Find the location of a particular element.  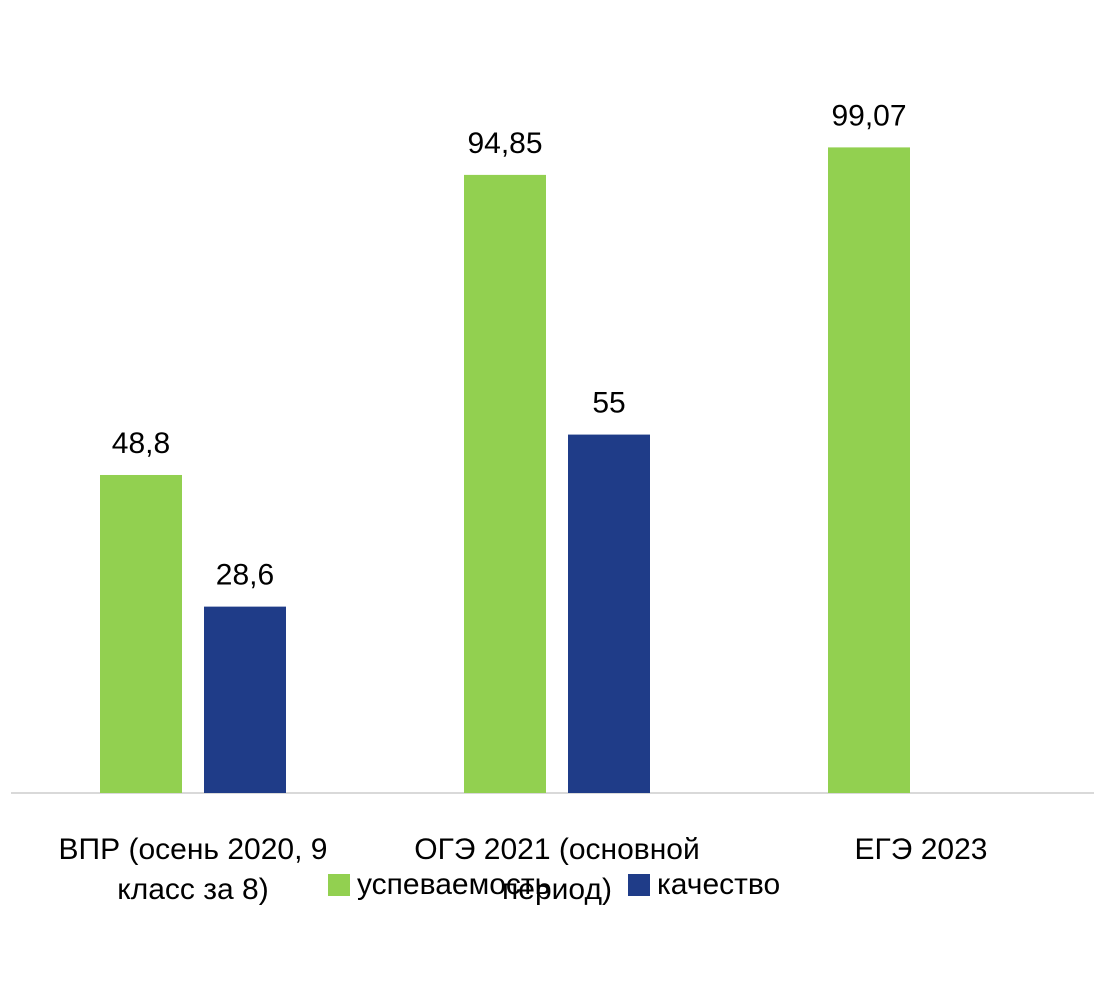

x-tick-label: ОГЭ 2021 (основной период) is located at coordinates (557, 869).